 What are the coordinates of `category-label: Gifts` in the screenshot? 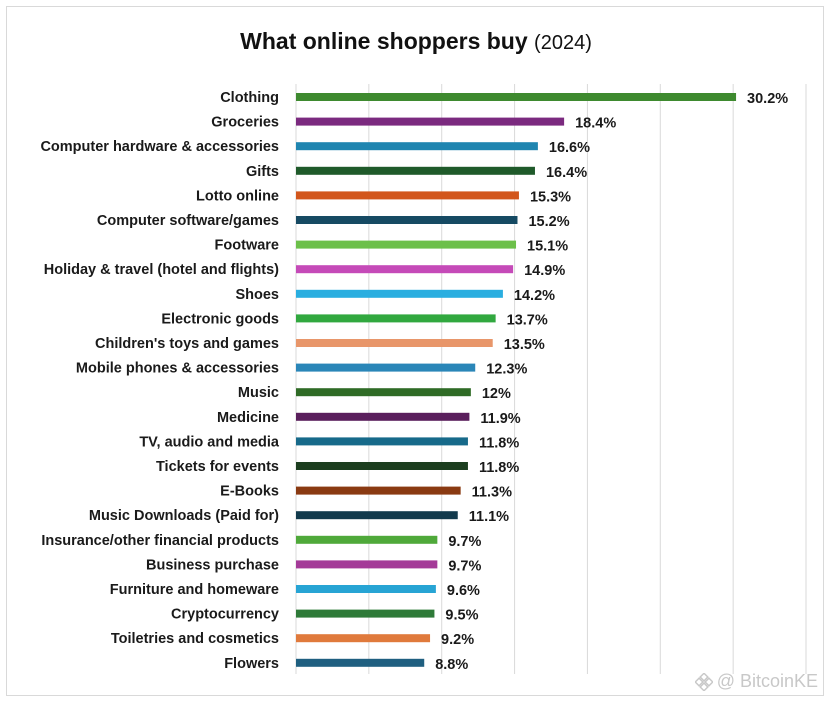 It's located at (262, 172).